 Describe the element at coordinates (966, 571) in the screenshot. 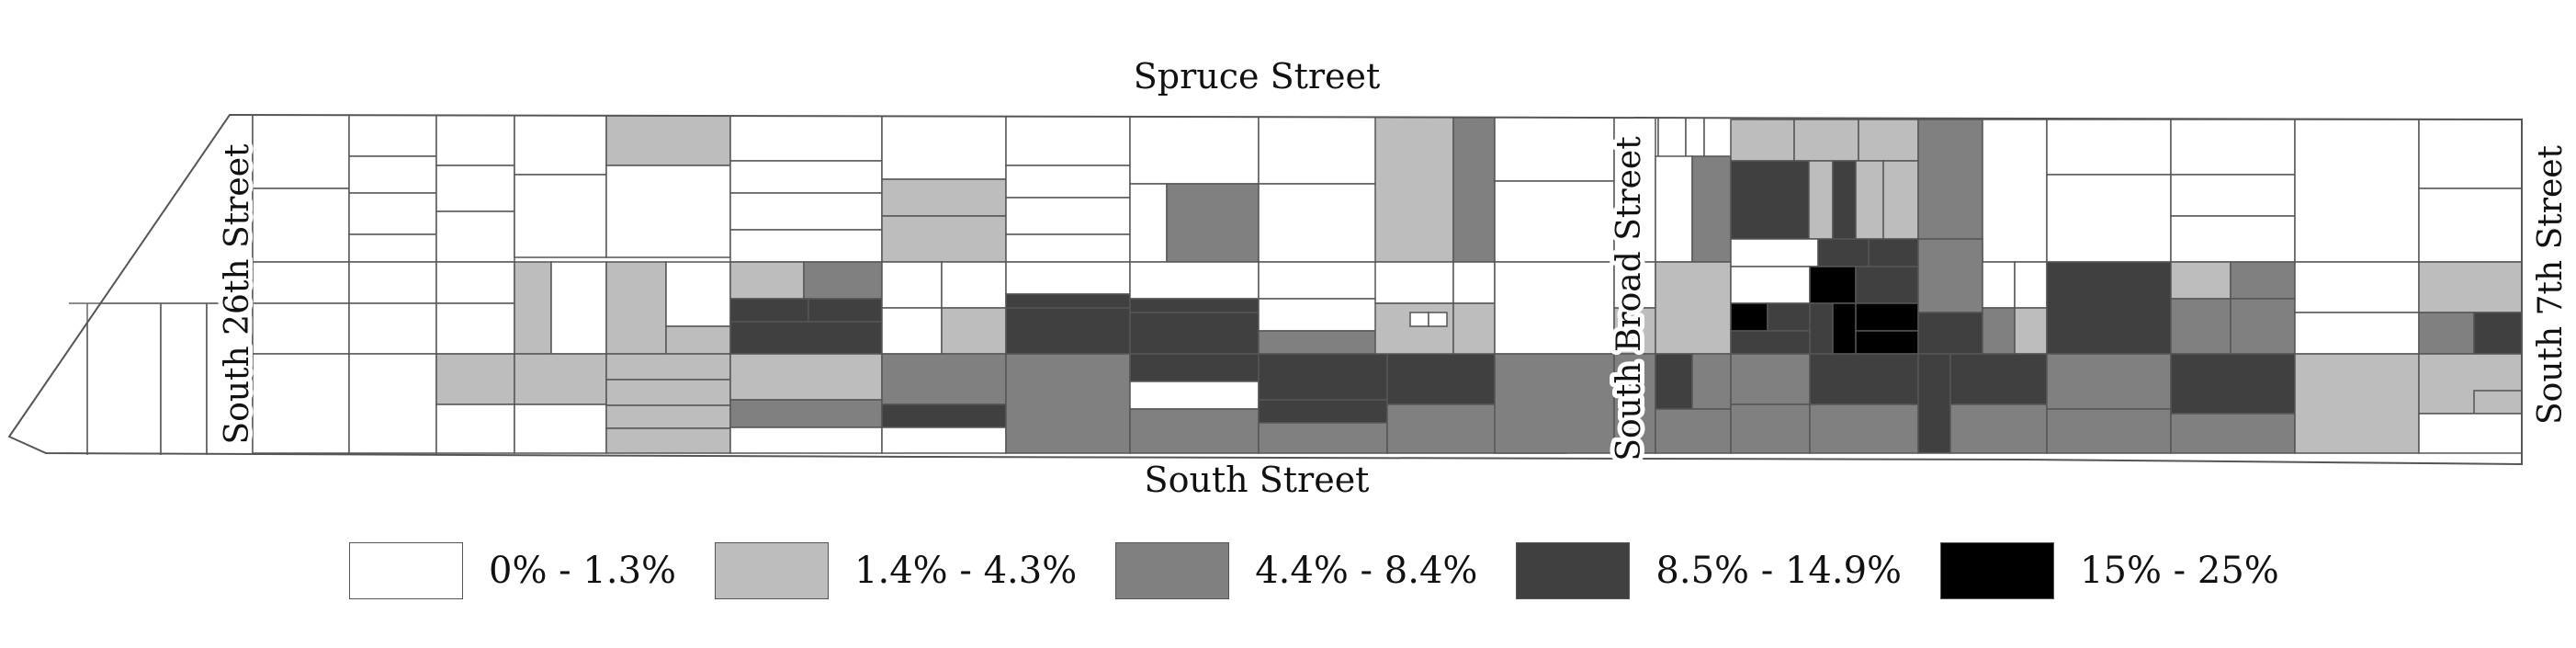

I see `legend-label-class-2: 1.4% - 4.3%` at that location.